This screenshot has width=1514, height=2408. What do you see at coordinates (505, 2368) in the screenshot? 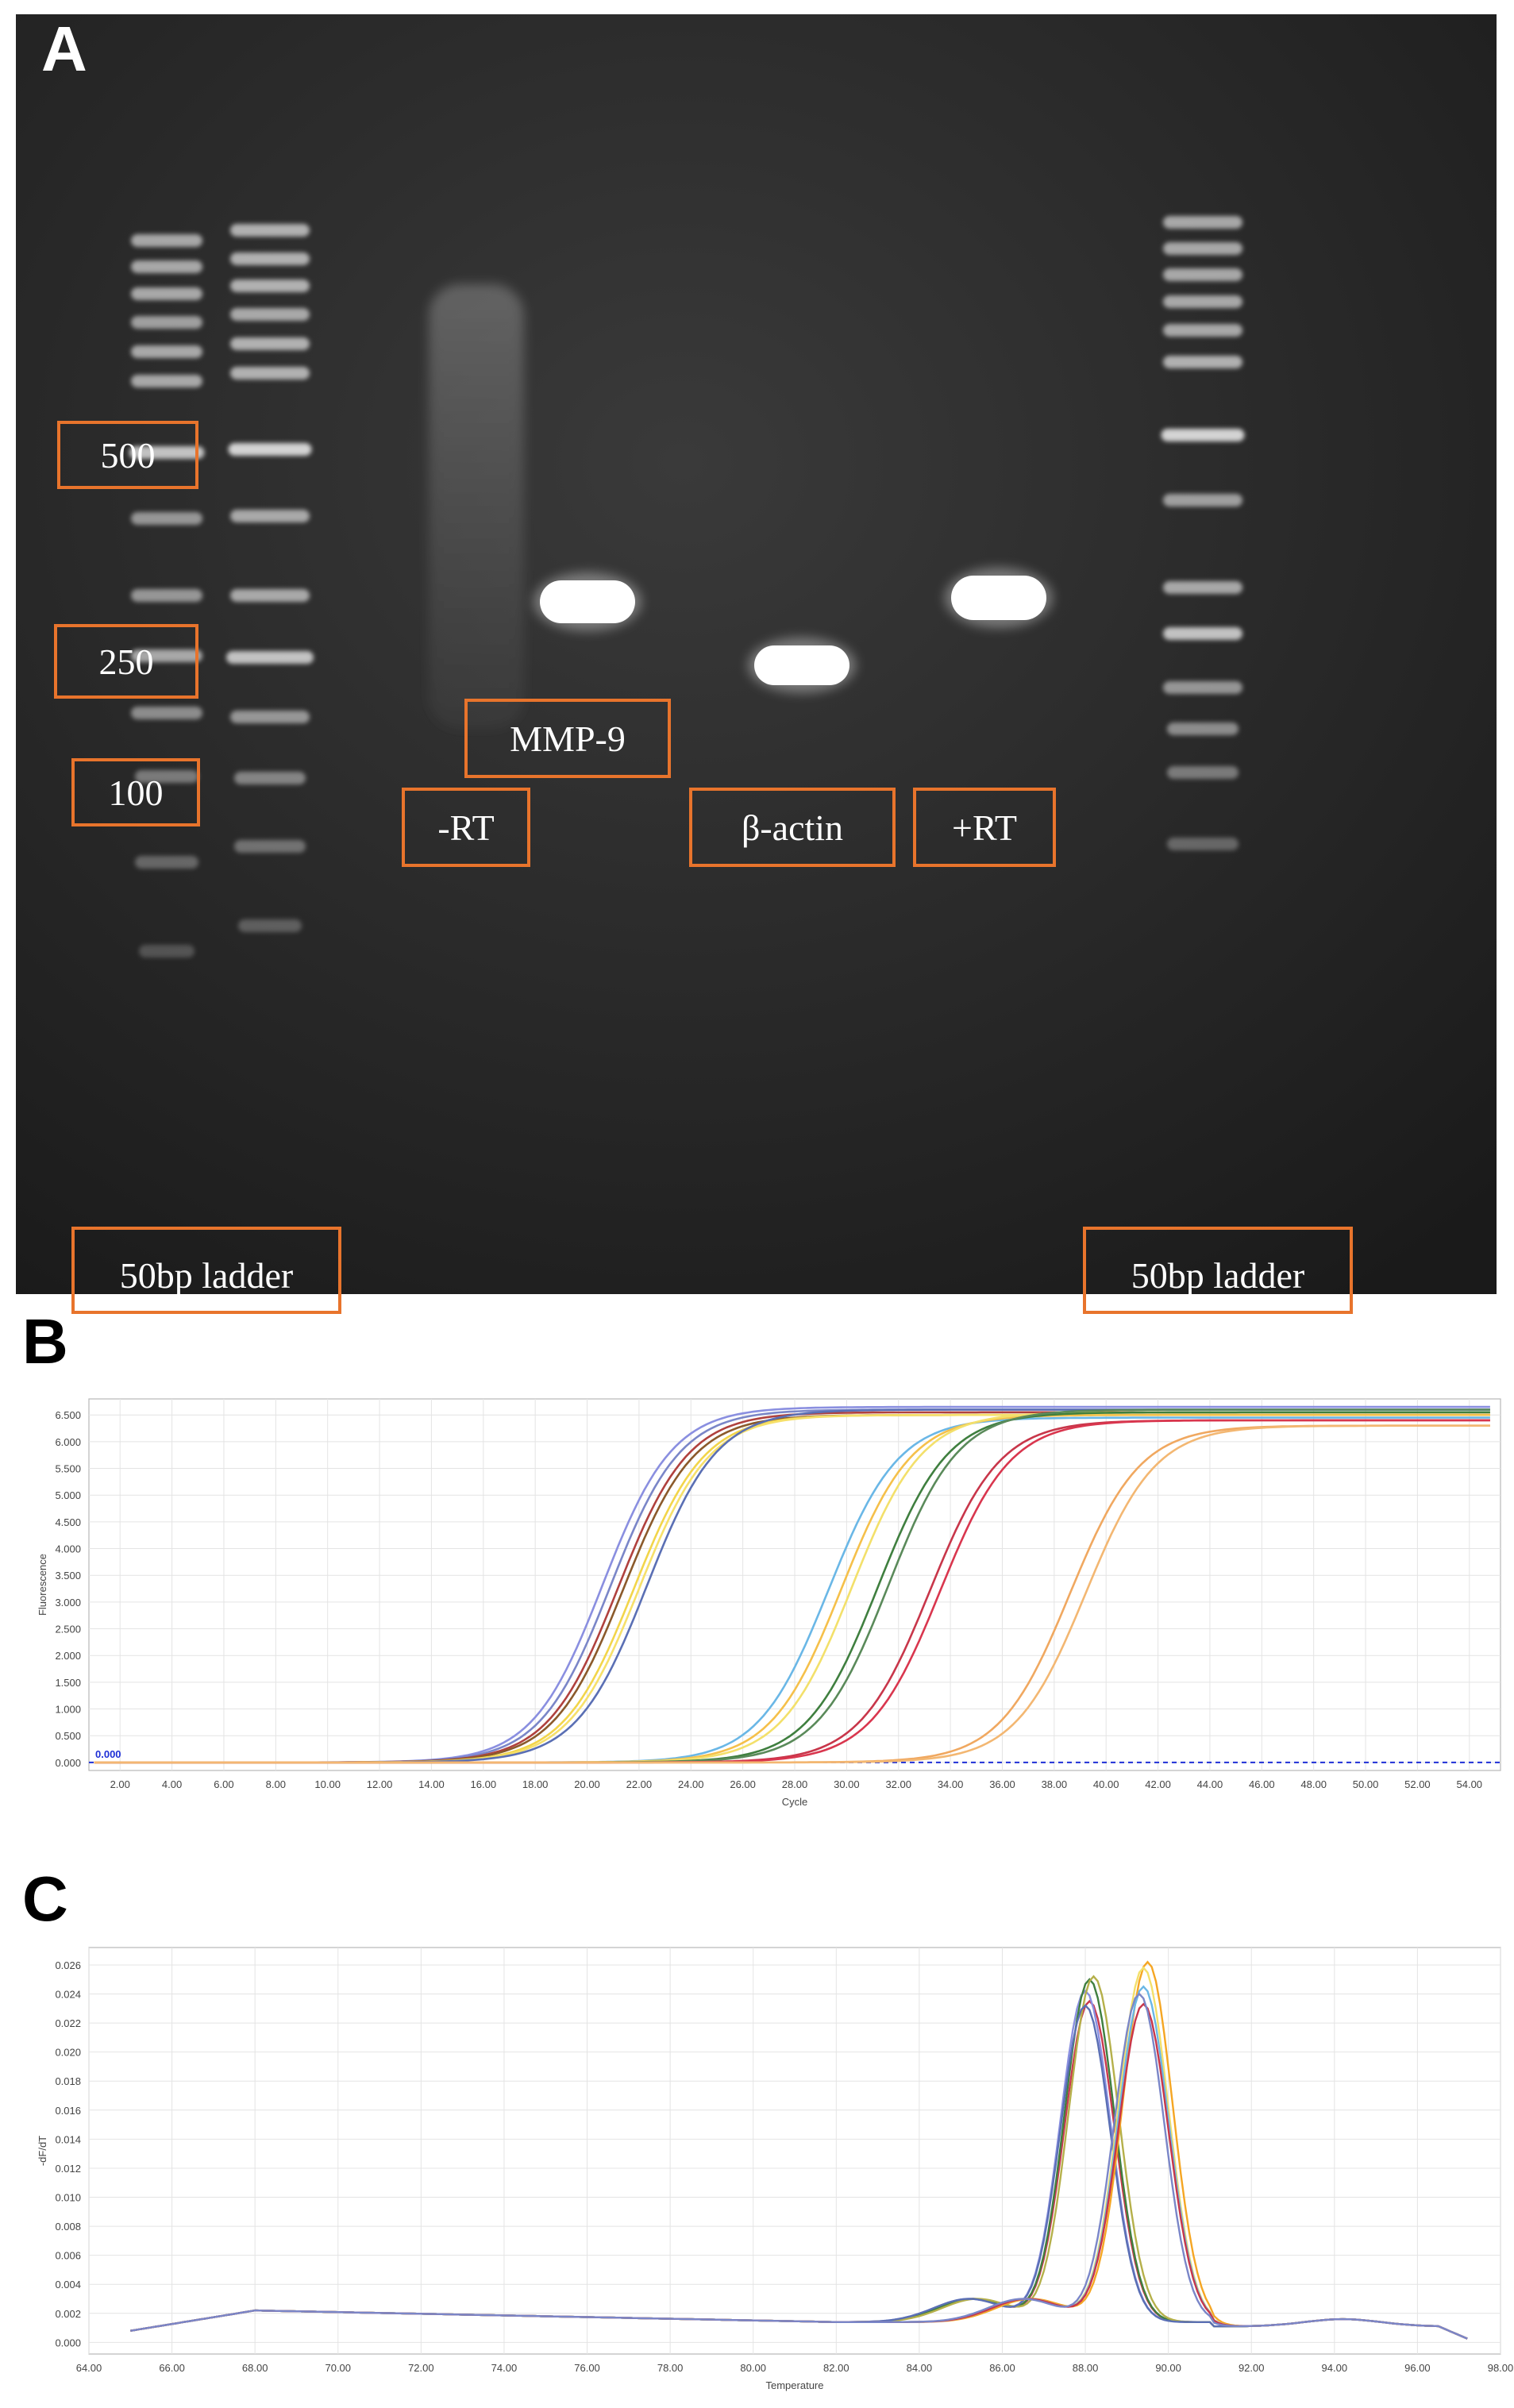
I see `melt-x-tick-label: 74.00` at bounding box center [505, 2368].